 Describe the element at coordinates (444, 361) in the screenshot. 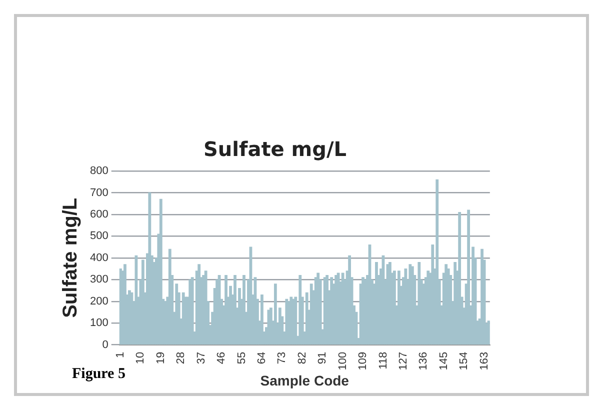

I see `x-tick-label: 145` at that location.